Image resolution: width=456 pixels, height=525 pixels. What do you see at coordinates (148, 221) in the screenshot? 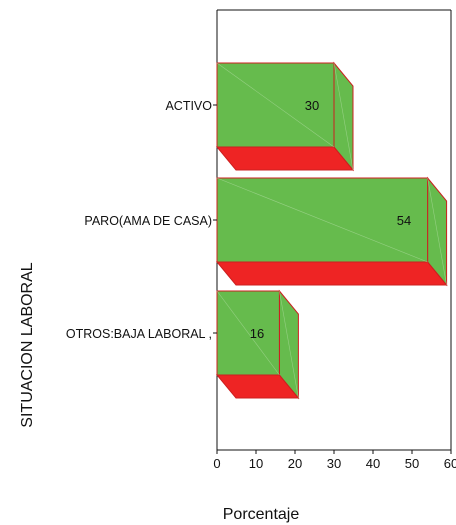
I see `category-label-2: PARO(AMA DE CASA)` at bounding box center [148, 221].